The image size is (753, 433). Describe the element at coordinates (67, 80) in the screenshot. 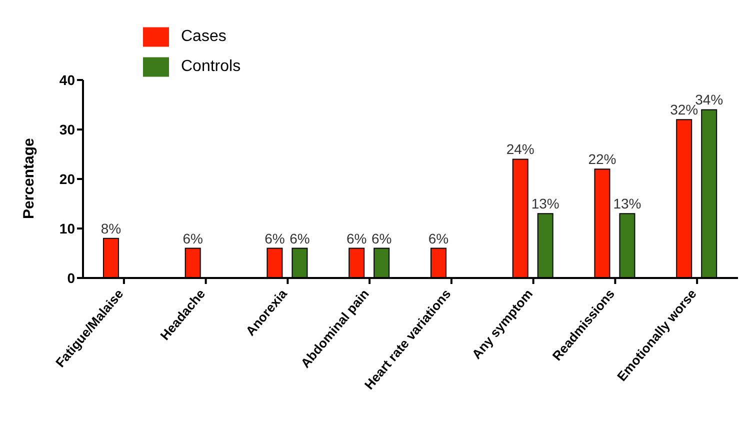

I see `y-tick-label: 40` at that location.